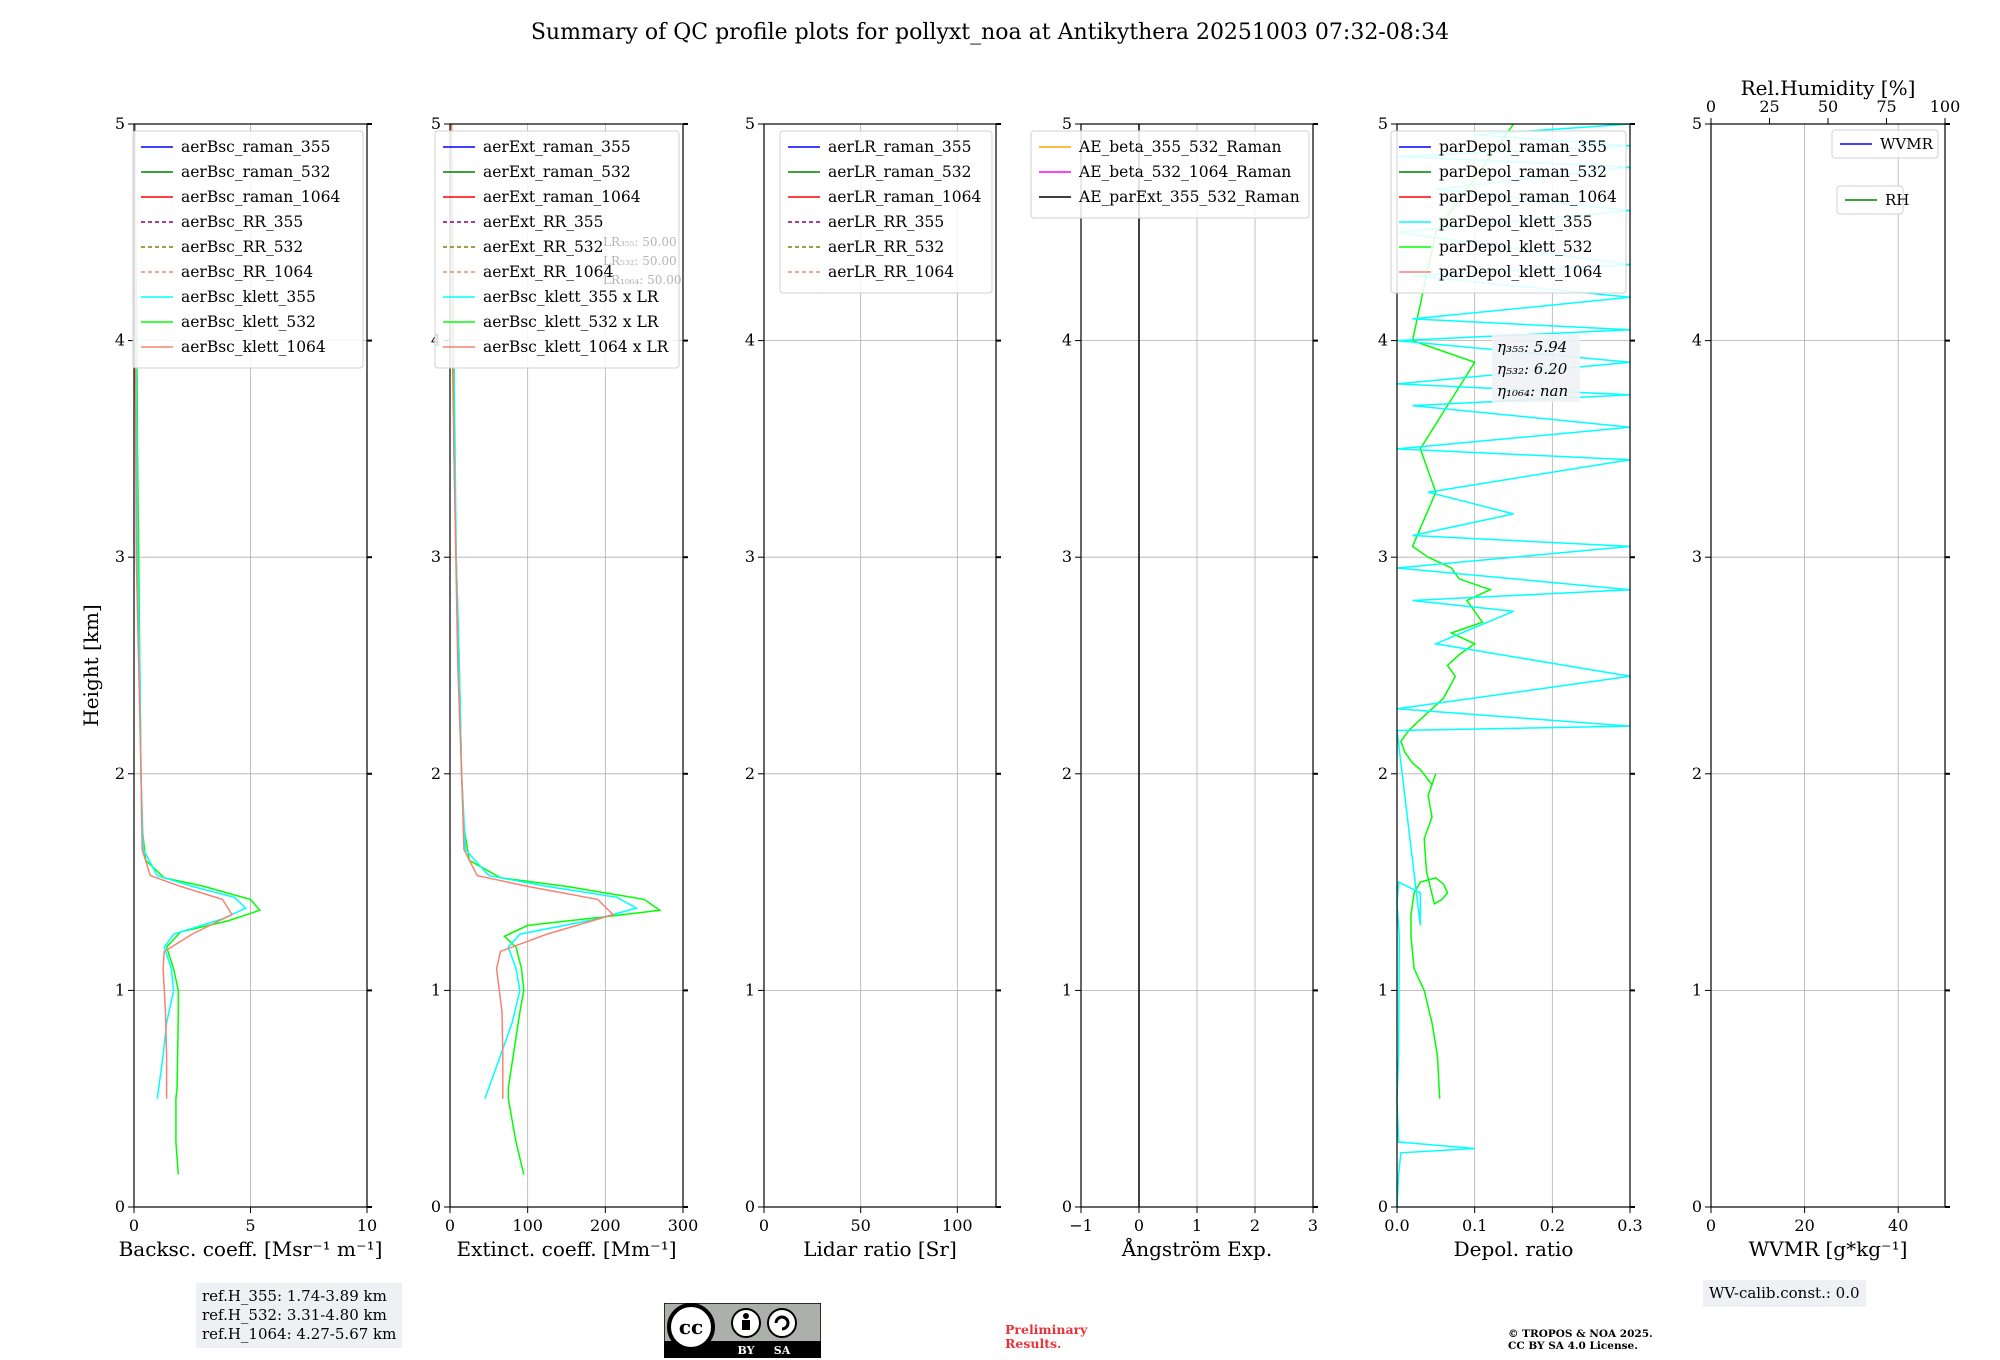 The image size is (2000, 1360). I want to click on series-aerBsc_klett_355 x LR, so click(544, 611).